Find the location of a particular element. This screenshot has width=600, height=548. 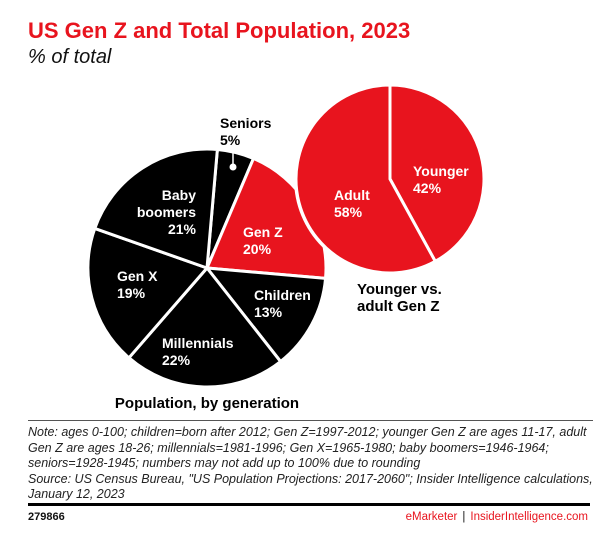

chart-id: 279866 is located at coordinates (46, 517).